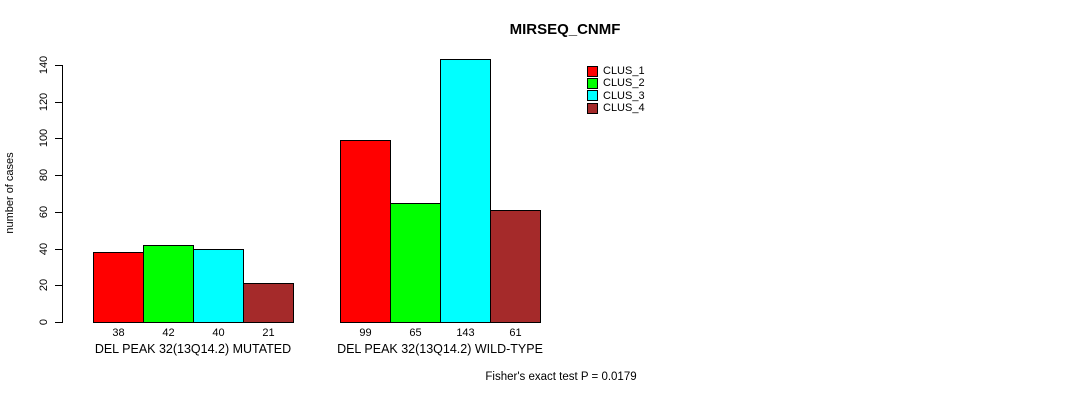  What do you see at coordinates (44, 101) in the screenshot?
I see `y-tick-label: 120` at bounding box center [44, 101].